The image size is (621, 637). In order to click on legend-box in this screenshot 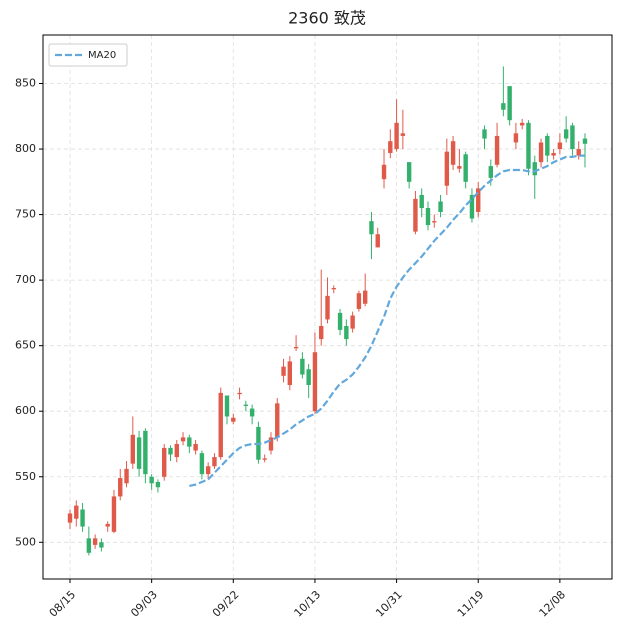, I will do `click(88, 55)`.